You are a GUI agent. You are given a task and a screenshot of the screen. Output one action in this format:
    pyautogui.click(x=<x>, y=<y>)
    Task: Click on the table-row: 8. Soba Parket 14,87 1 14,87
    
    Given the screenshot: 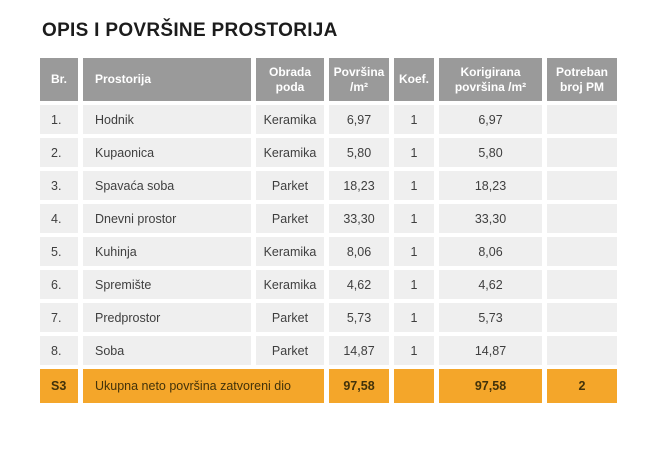 What is the action you would take?
    pyautogui.click(x=328, y=350)
    